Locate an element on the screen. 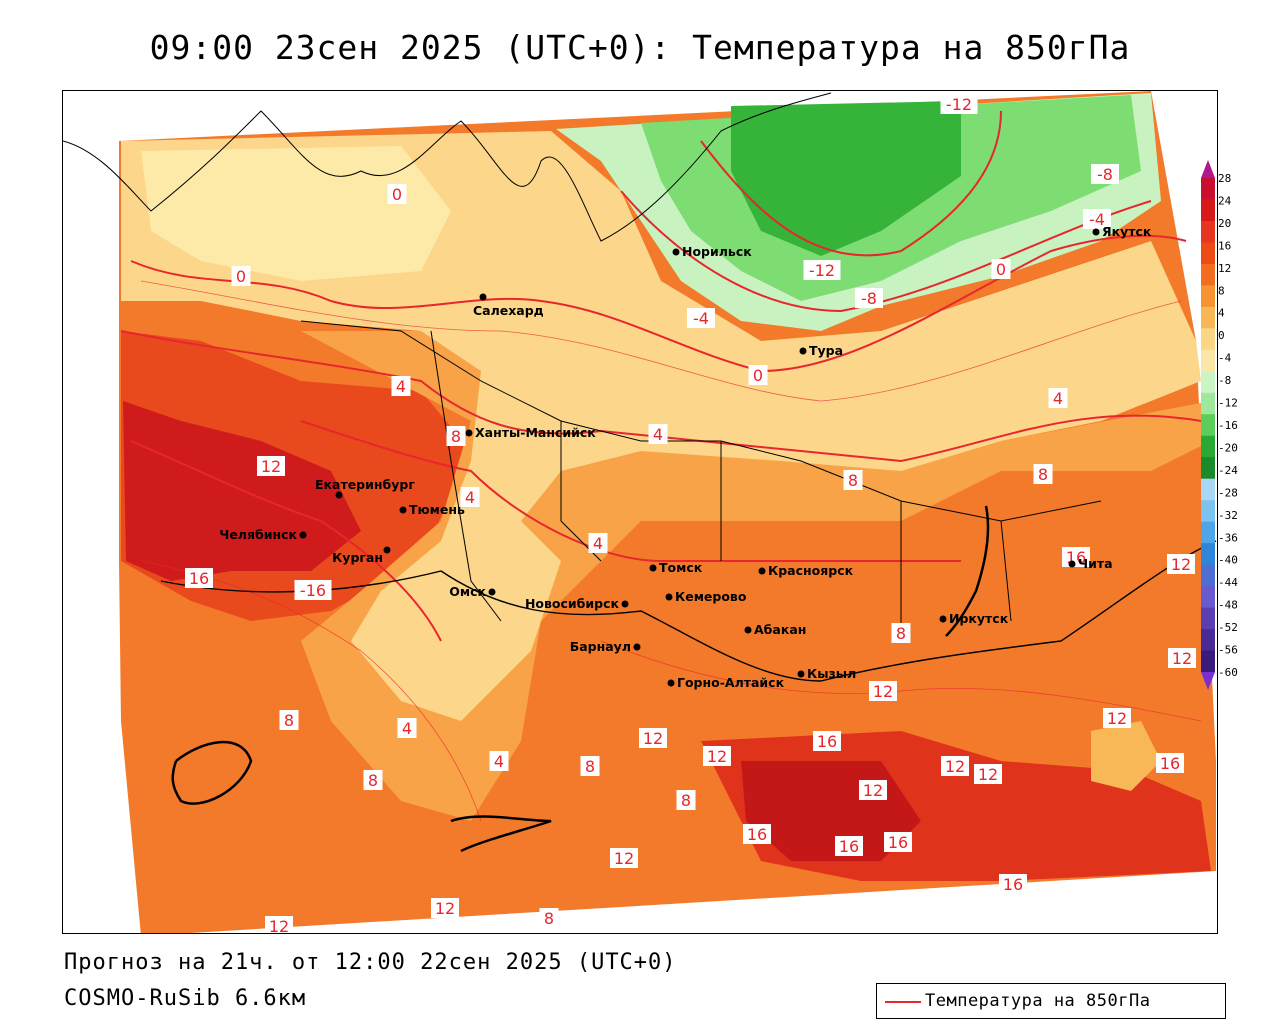  city-marker: Тура is located at coordinates (821, 350).